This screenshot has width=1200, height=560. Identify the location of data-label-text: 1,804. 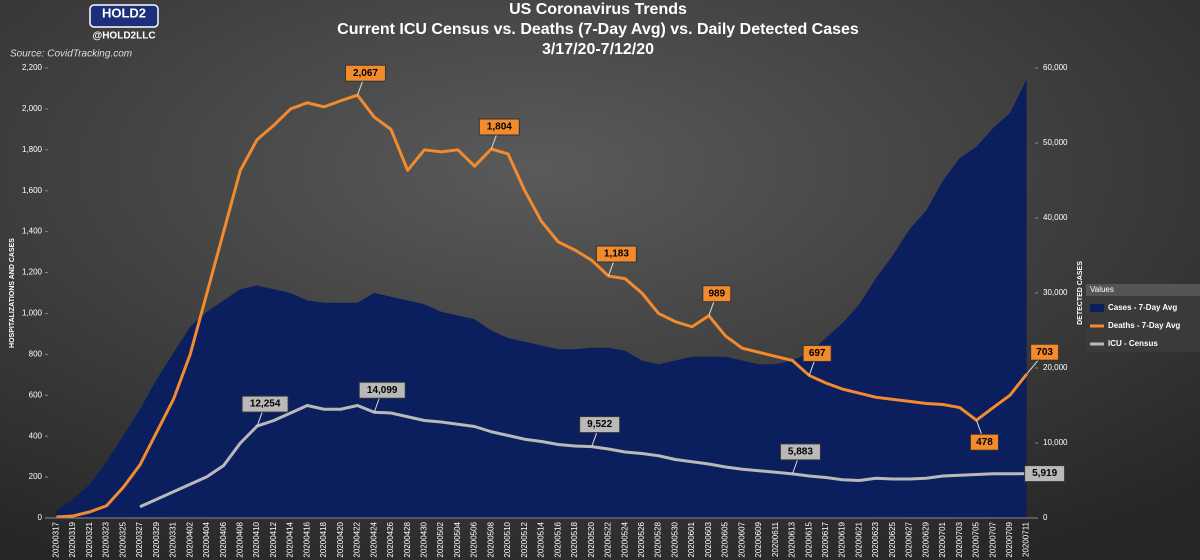
(499, 127).